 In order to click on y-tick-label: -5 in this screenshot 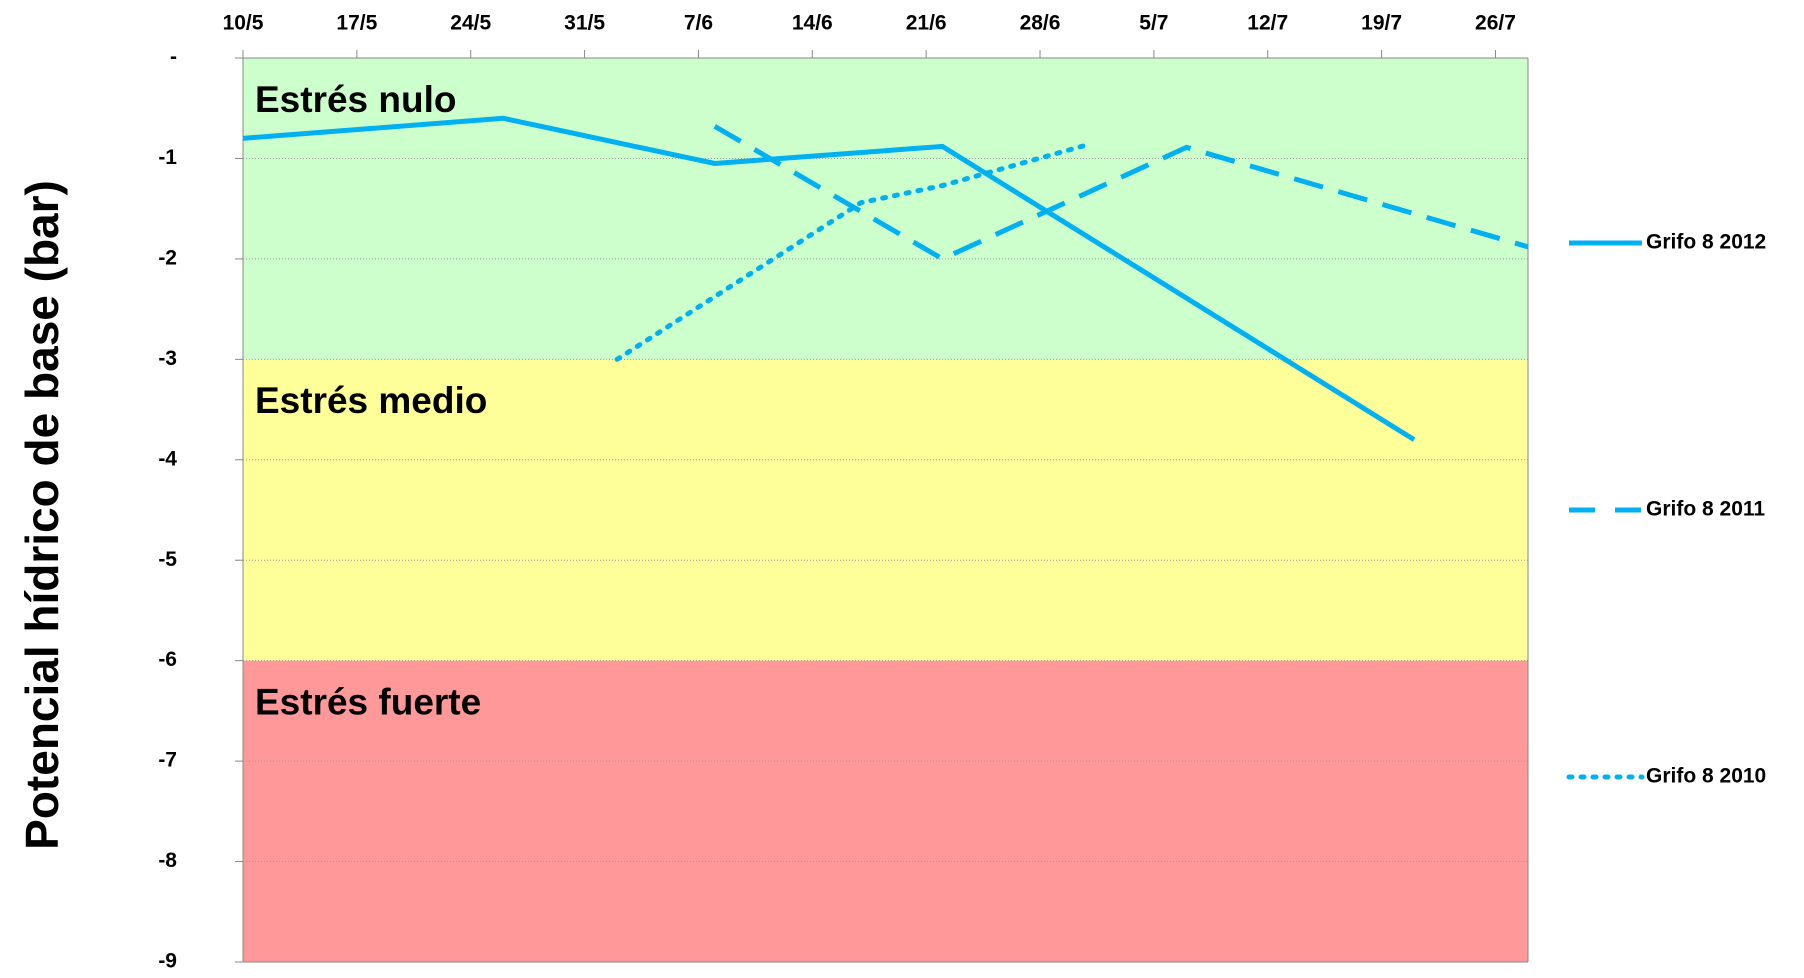, I will do `click(167, 559)`.